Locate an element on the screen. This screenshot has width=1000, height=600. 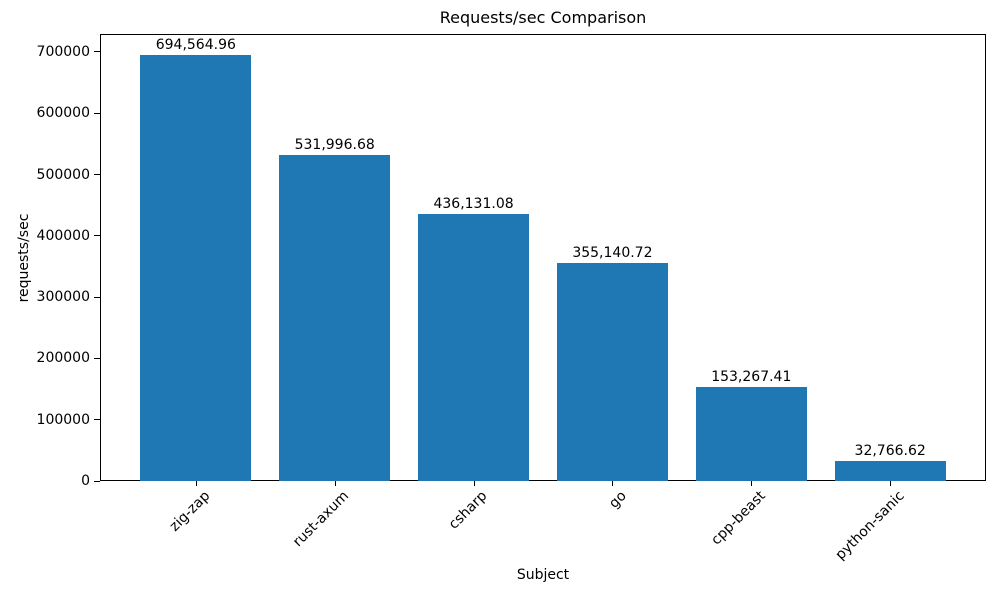
bar-zig-zap is located at coordinates (196, 268).